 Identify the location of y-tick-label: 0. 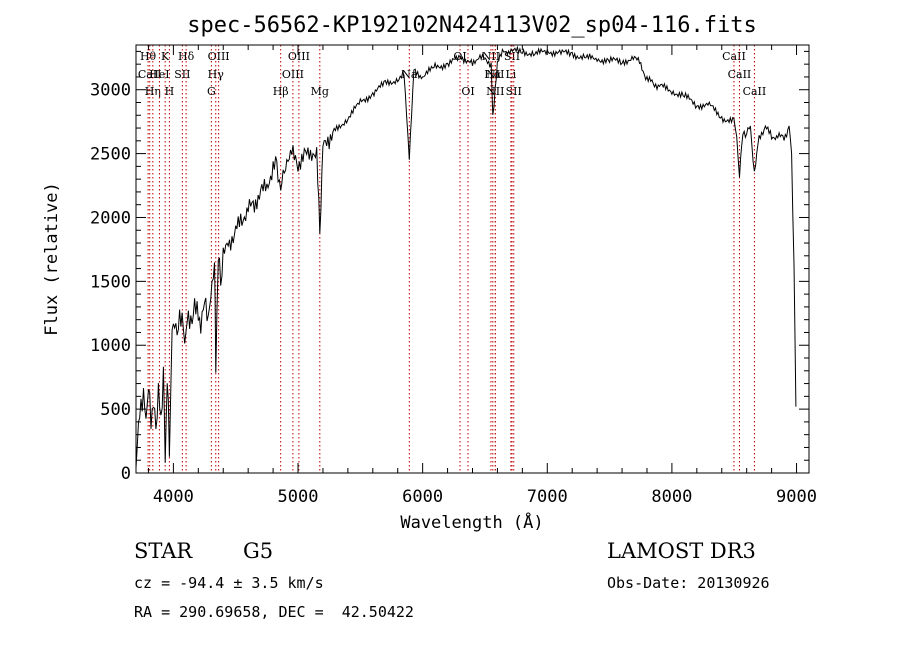
(126, 474).